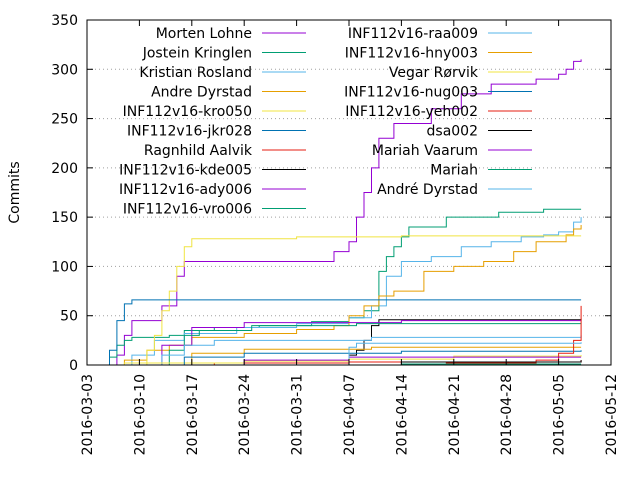  What do you see at coordinates (64, 120) in the screenshot?
I see `y-tick-label: 250` at bounding box center [64, 120].